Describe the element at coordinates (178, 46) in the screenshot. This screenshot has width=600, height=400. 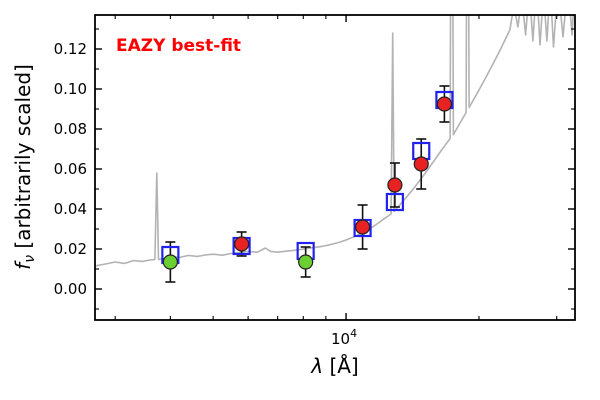
I see `annotation-eazy-best-fit: EAZY best-fit` at that location.